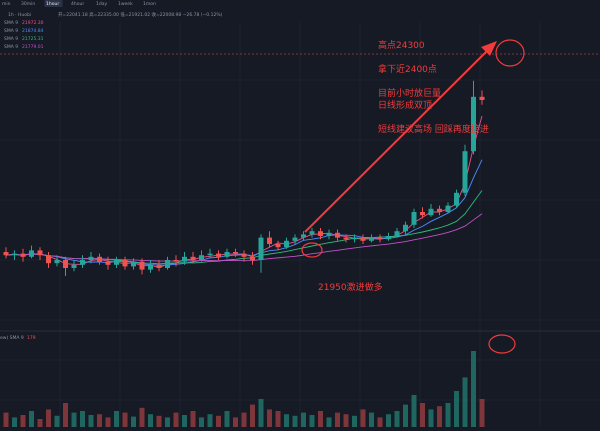  What do you see at coordinates (489, 48) in the screenshot?
I see `trend-arrow-head` at bounding box center [489, 48].